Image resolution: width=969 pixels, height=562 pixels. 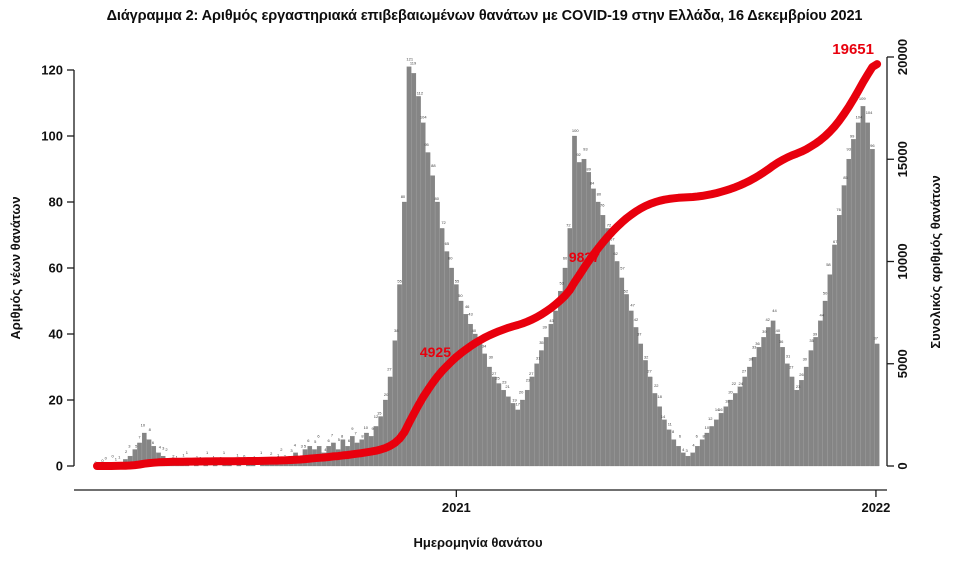 What do you see at coordinates (935, 261) in the screenshot?
I see `y-axis-right-title: Συνολικός αριθμός θανάτων` at bounding box center [935, 261].